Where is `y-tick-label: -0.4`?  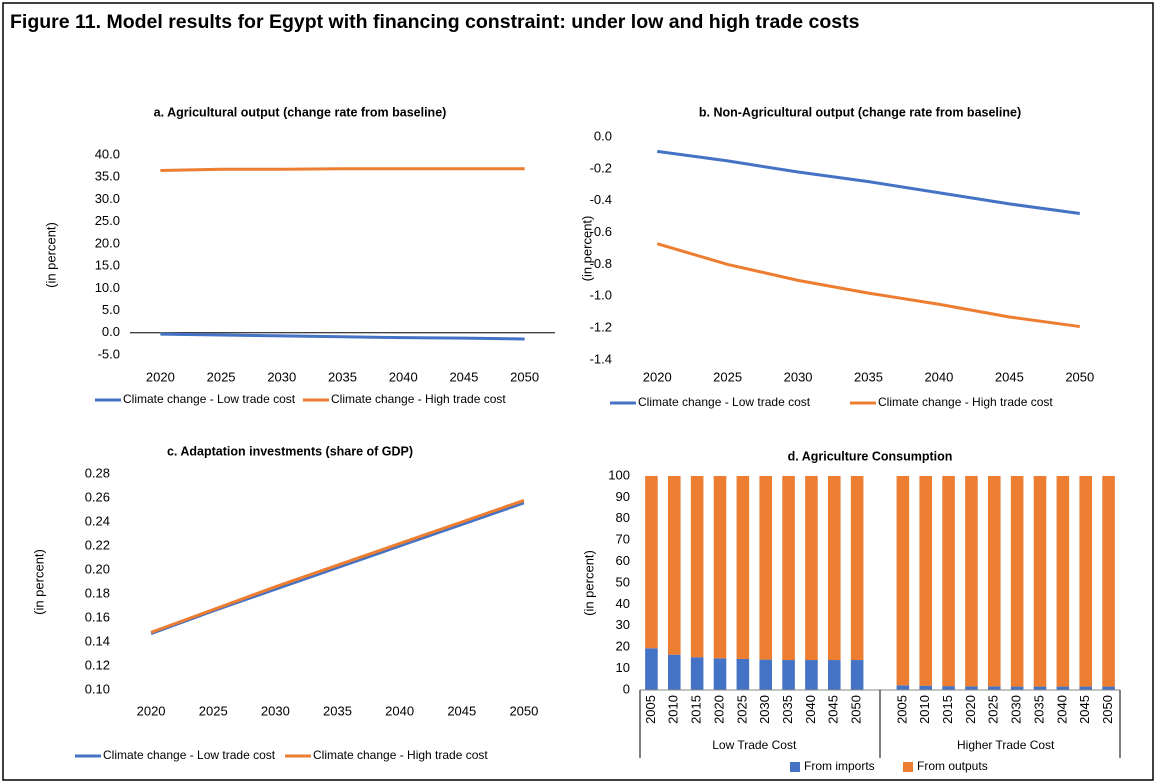
y-tick-label: -0.4 is located at coordinates (601, 199).